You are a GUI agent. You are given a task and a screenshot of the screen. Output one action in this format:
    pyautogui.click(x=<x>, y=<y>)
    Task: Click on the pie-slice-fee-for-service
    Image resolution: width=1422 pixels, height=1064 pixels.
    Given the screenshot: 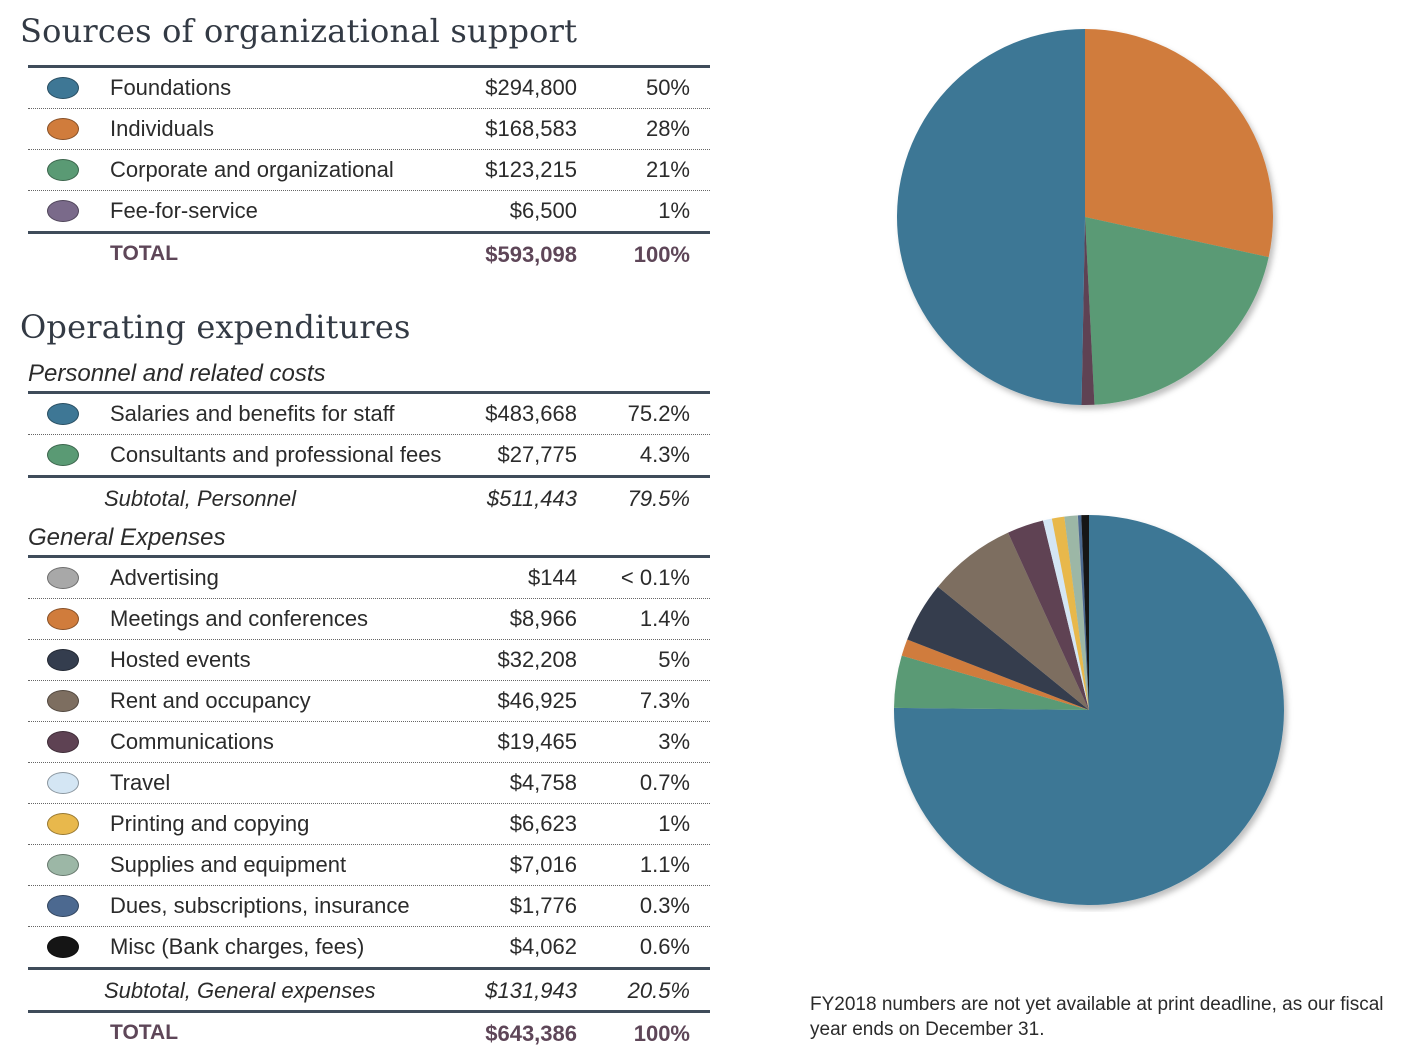 What is the action you would take?
    pyautogui.click(x=1088, y=311)
    